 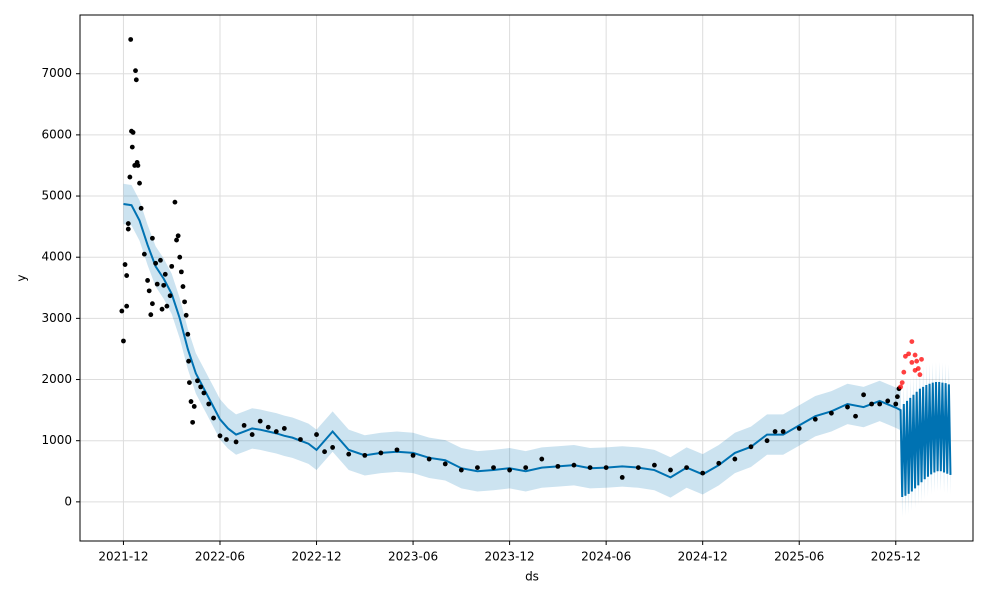 I want to click on x-tick-label: 2023-12, so click(x=510, y=557).